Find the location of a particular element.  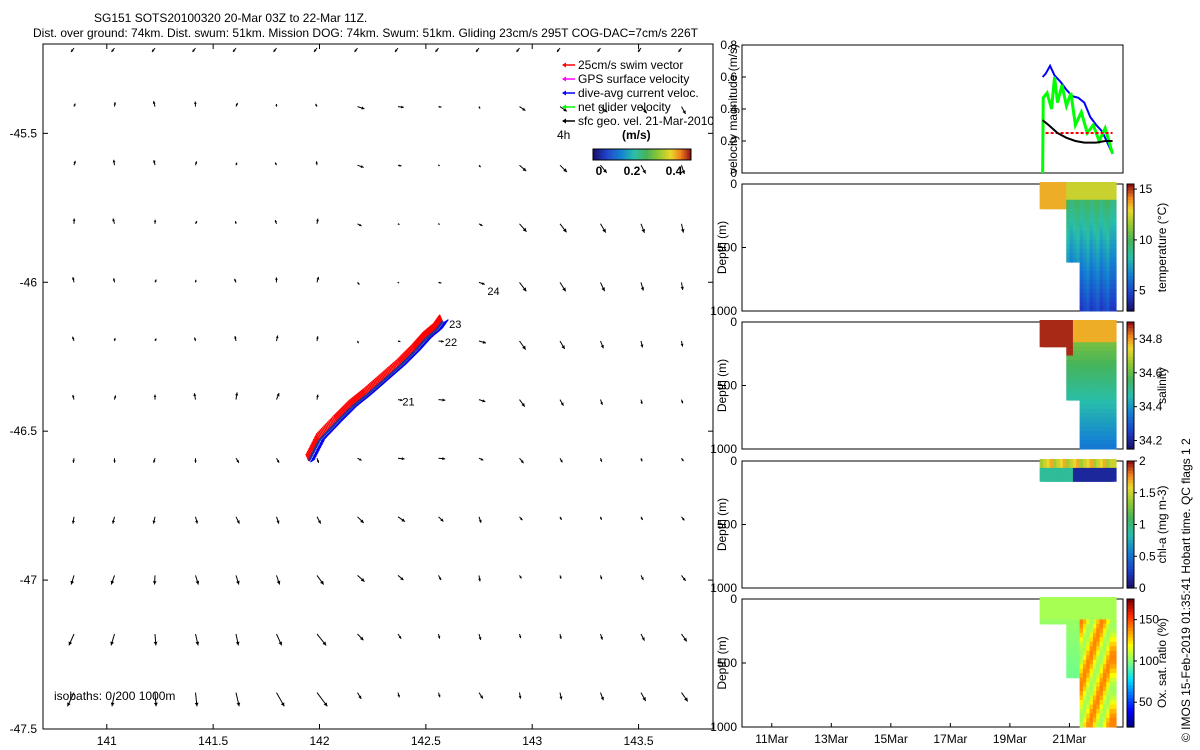

current-vector-segment is located at coordinates (322, 442).